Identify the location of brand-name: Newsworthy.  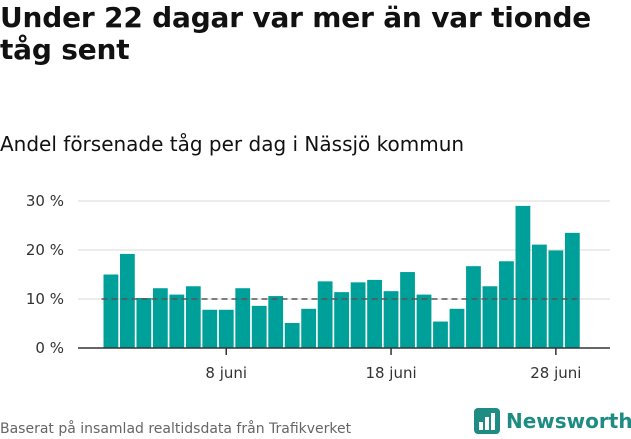
(568, 421).